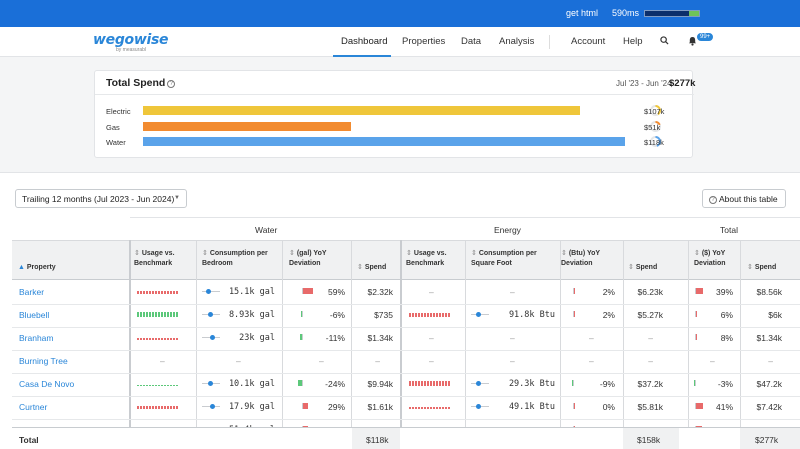 This screenshot has width=800, height=449. I want to click on spend-row: Water $118k, so click(394, 143).